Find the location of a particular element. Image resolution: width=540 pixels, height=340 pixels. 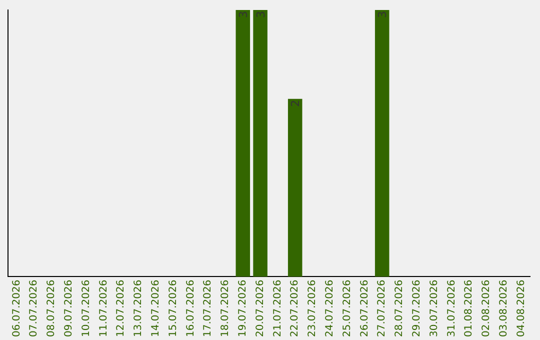

x-tick-label: 30.07.2026 is located at coordinates (434, 309).